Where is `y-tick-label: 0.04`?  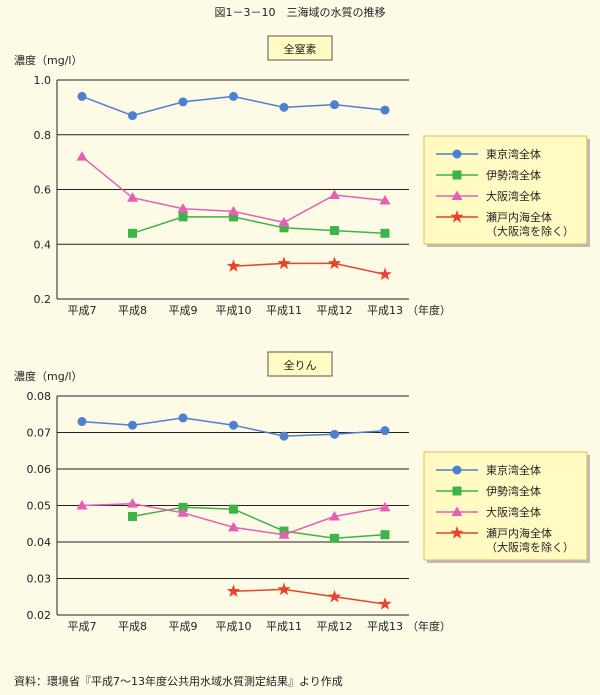
y-tick-label: 0.04 is located at coordinates (39, 542).